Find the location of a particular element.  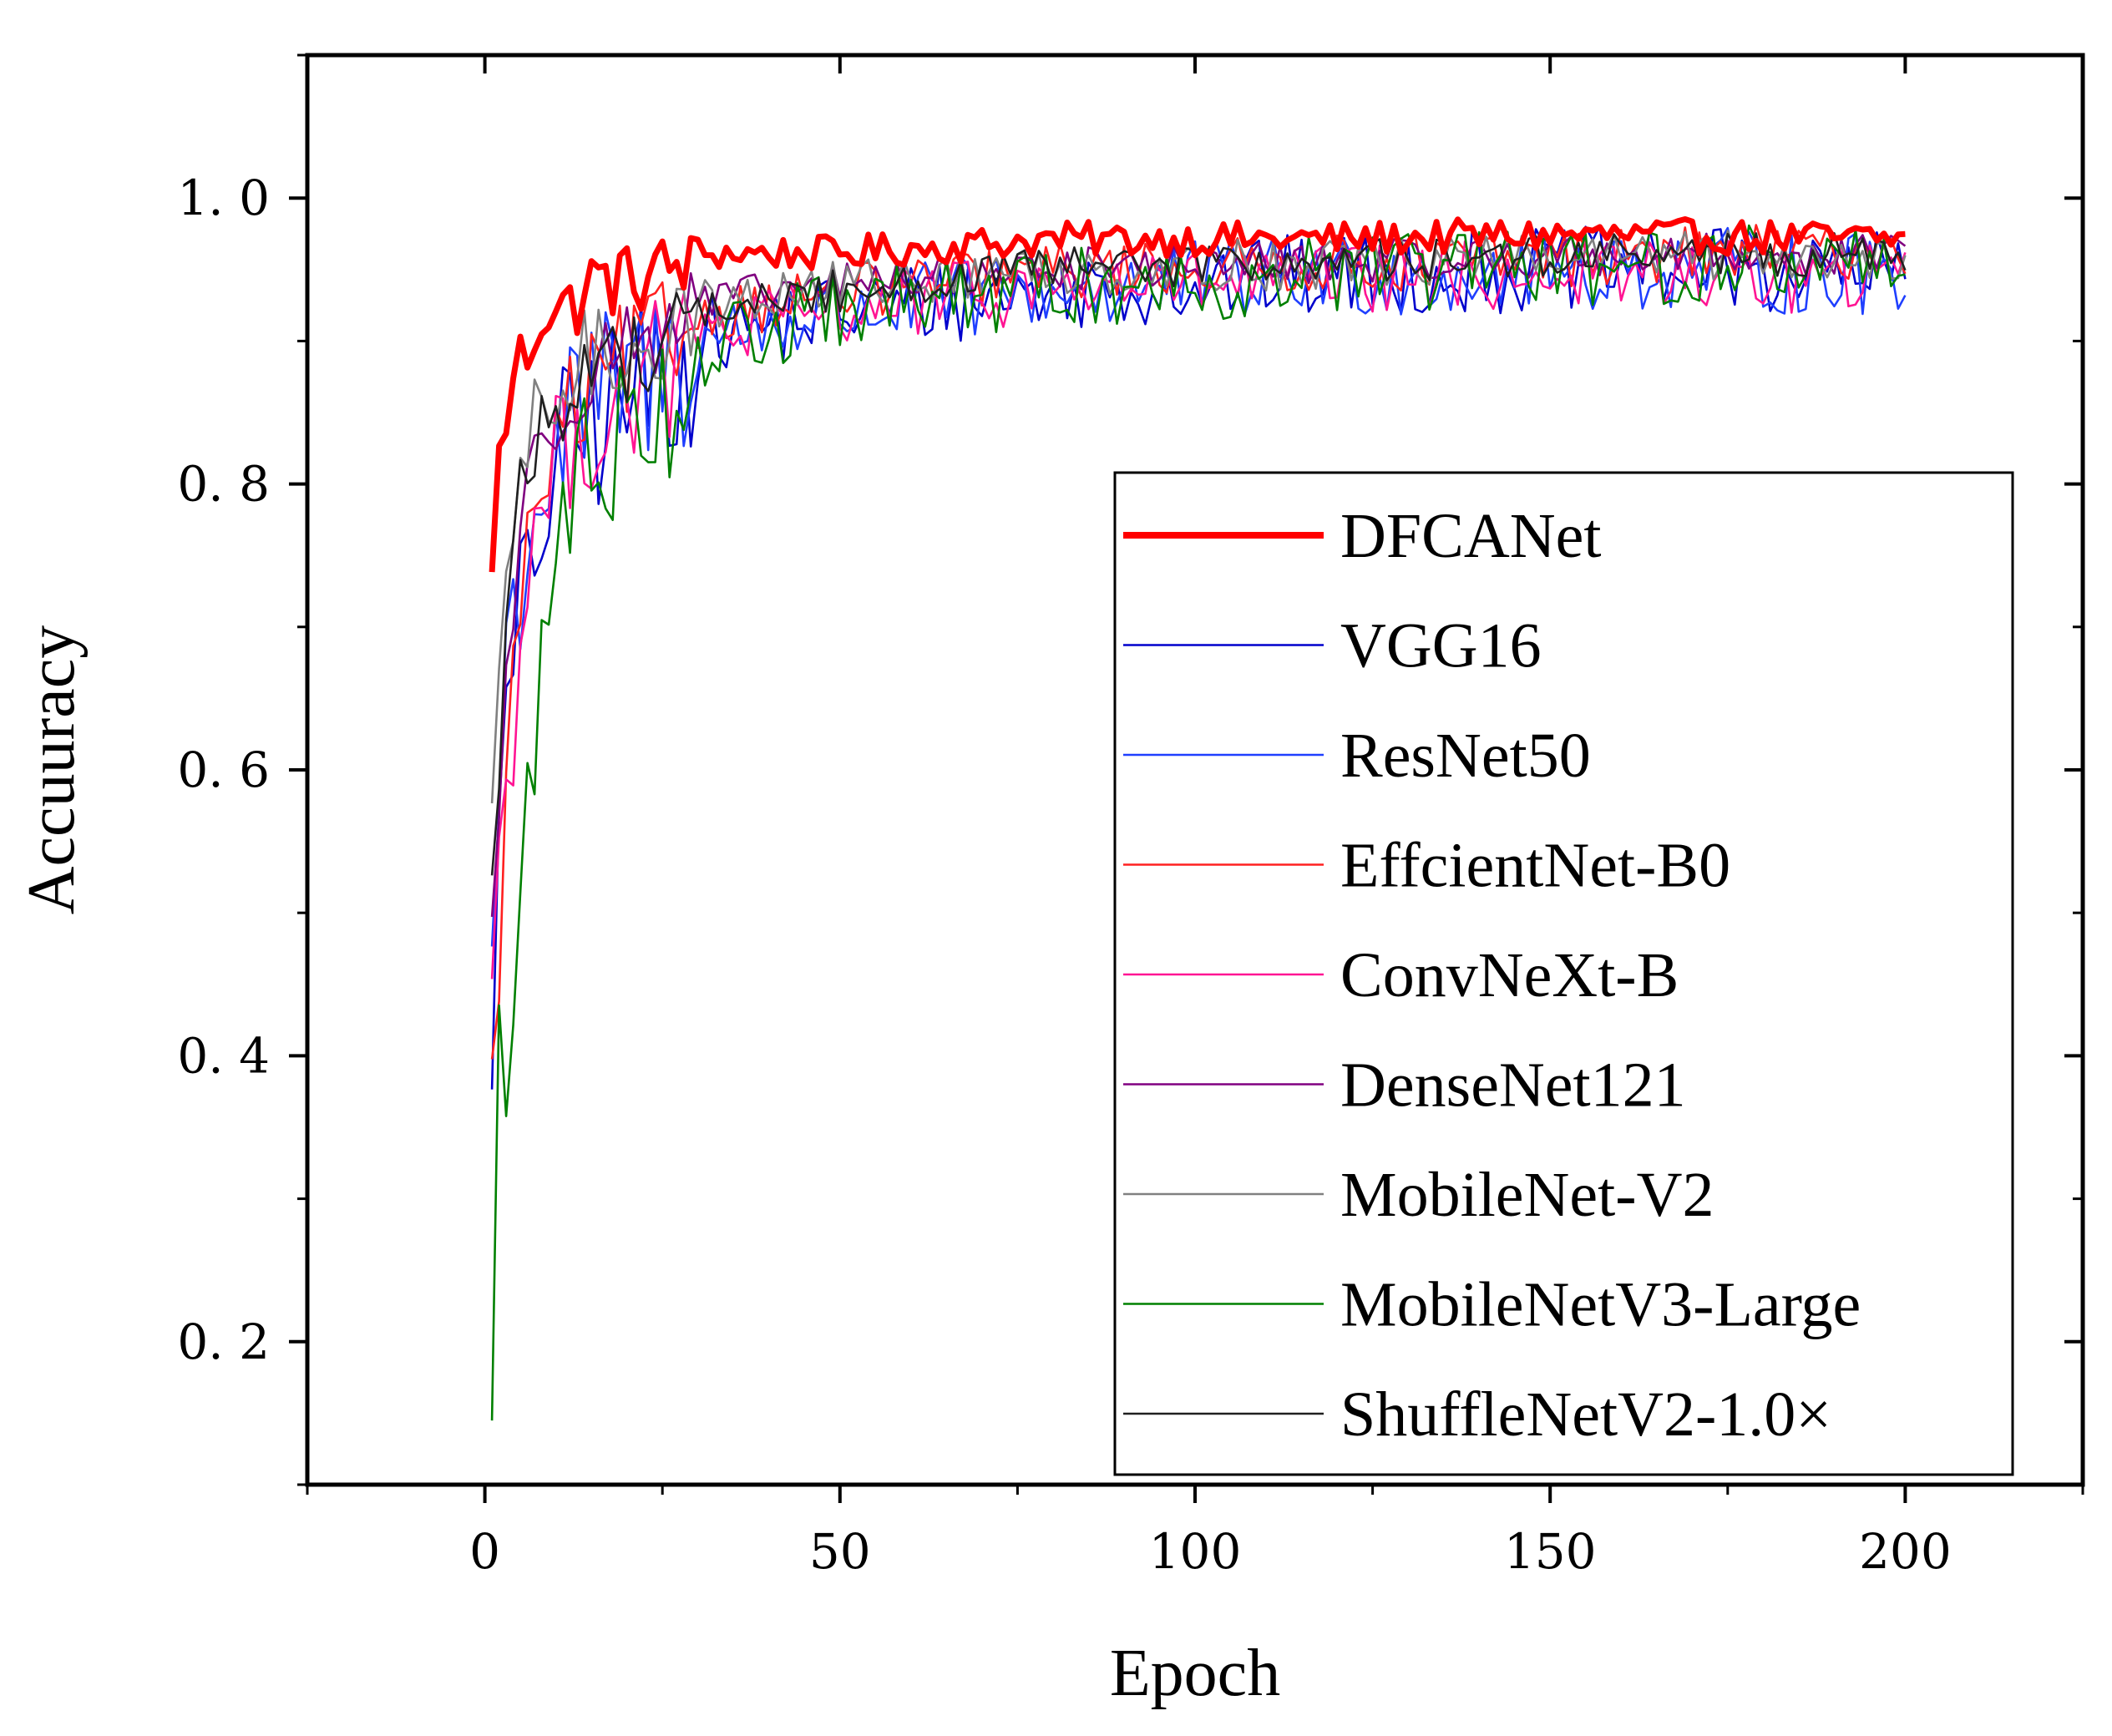

legend-item: EffcientNet-B0 is located at coordinates (1426, 866).